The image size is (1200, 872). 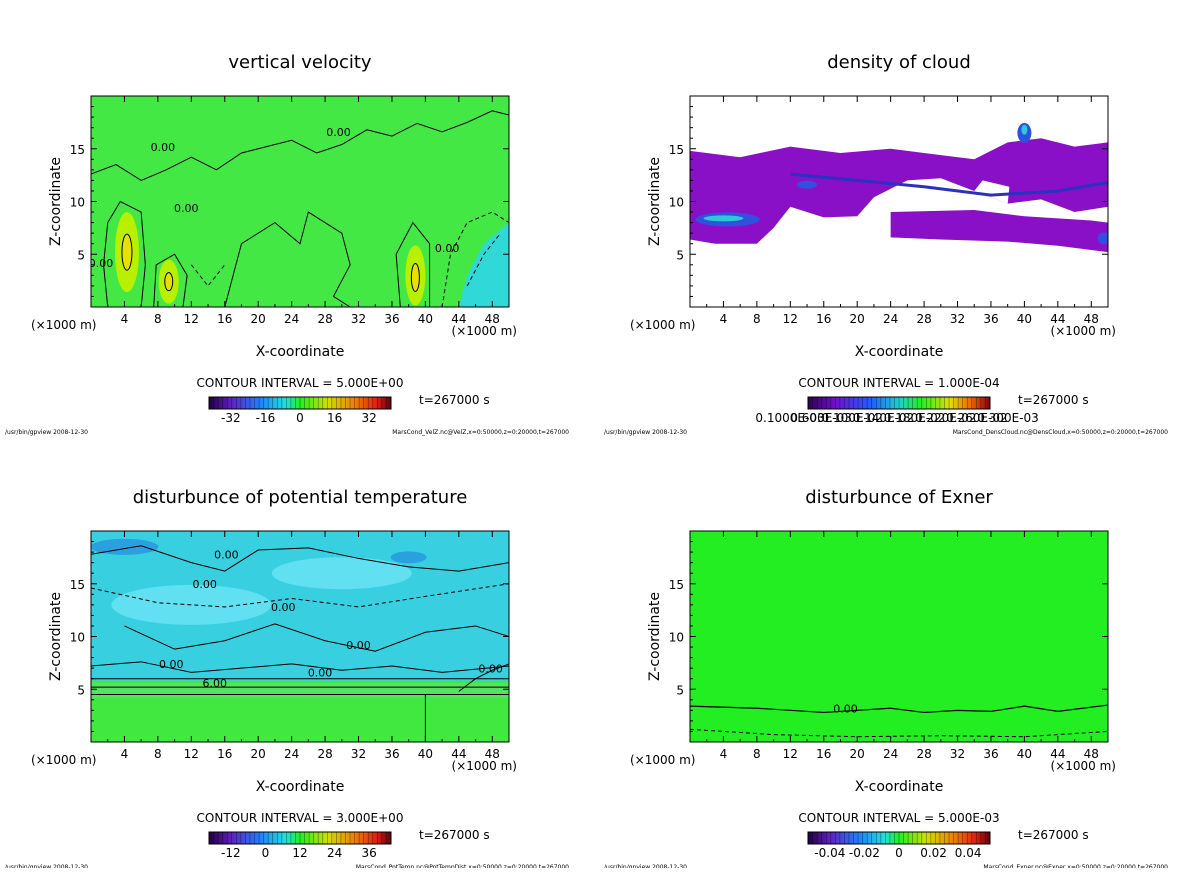 What do you see at coordinates (1102, 238) in the screenshot?
I see `dense-cloud` at bounding box center [1102, 238].